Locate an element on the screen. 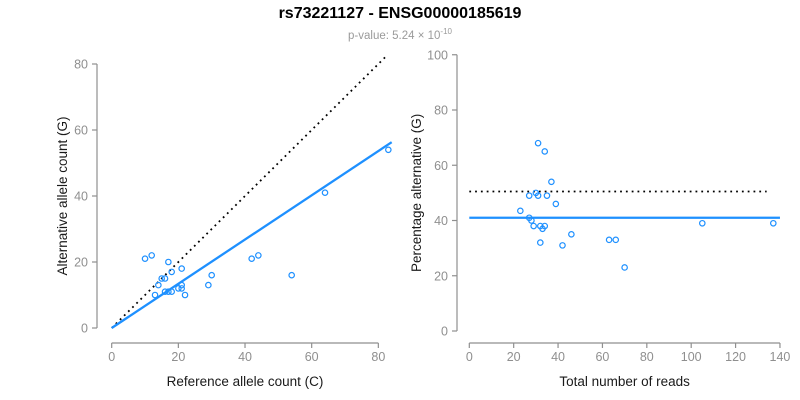 This screenshot has width=800, height=400. figure-subtitle: p-value: 5.24 × 10-10 is located at coordinates (400, 34).